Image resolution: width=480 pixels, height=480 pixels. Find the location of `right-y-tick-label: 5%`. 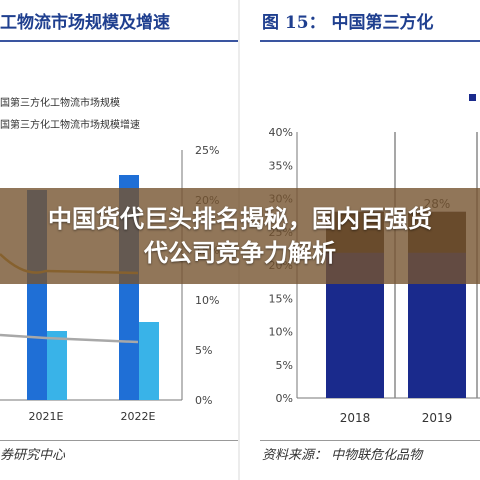

right-y-tick-label: 5% is located at coordinates (284, 365).